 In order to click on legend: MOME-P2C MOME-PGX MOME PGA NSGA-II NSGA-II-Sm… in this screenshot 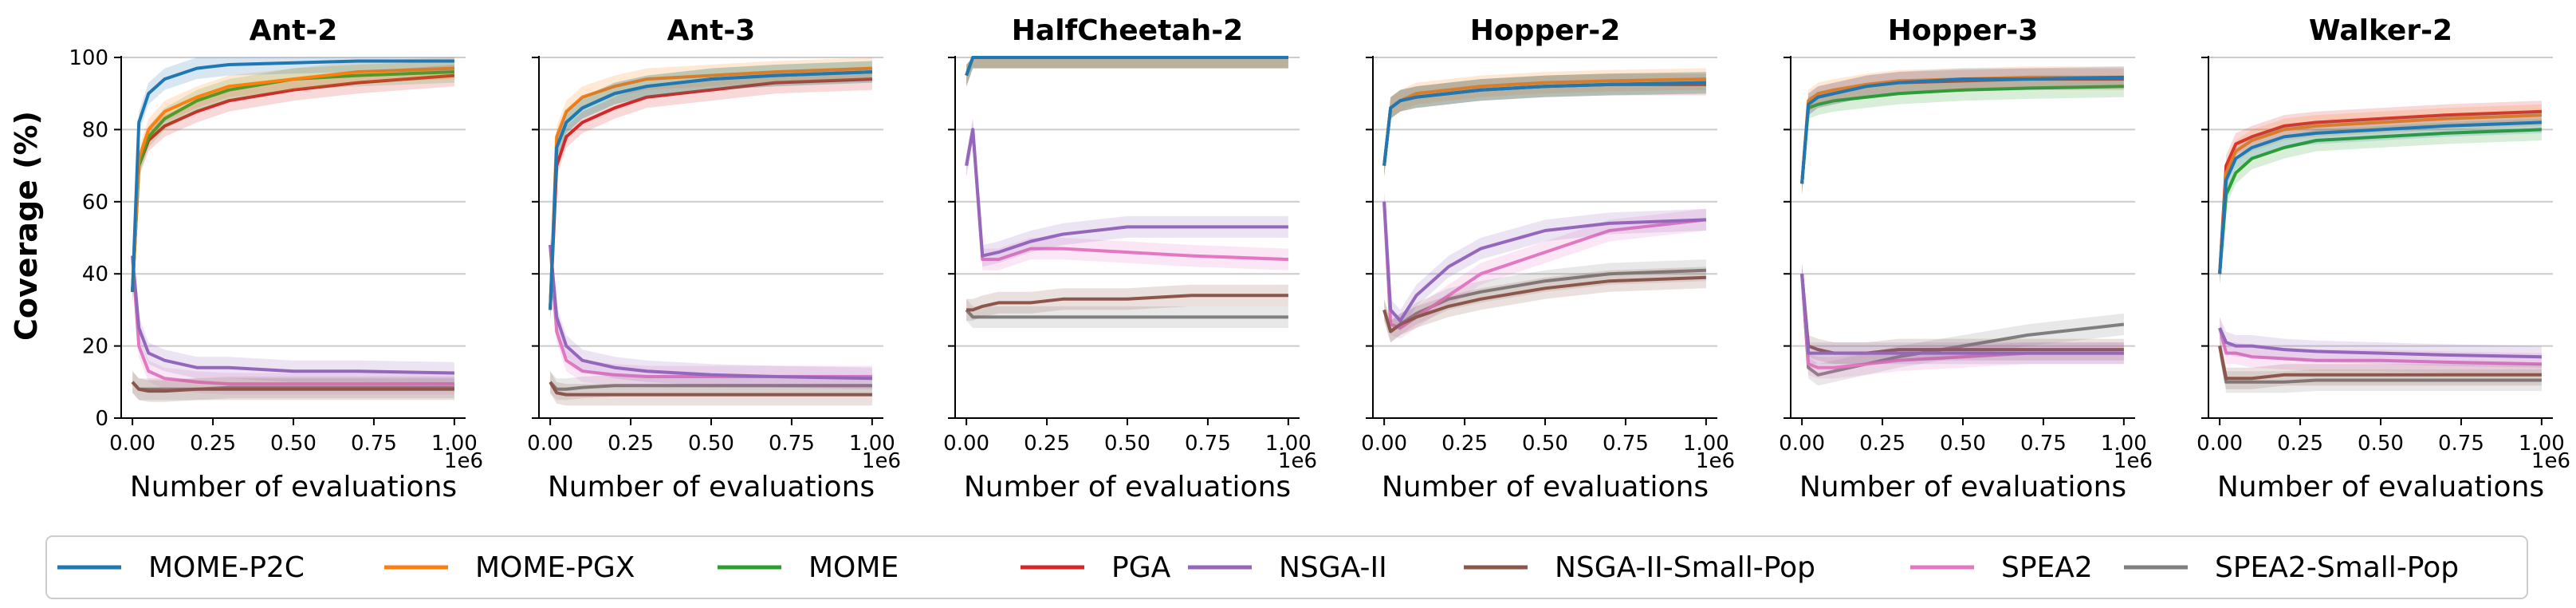, I will do `click(1287, 567)`.